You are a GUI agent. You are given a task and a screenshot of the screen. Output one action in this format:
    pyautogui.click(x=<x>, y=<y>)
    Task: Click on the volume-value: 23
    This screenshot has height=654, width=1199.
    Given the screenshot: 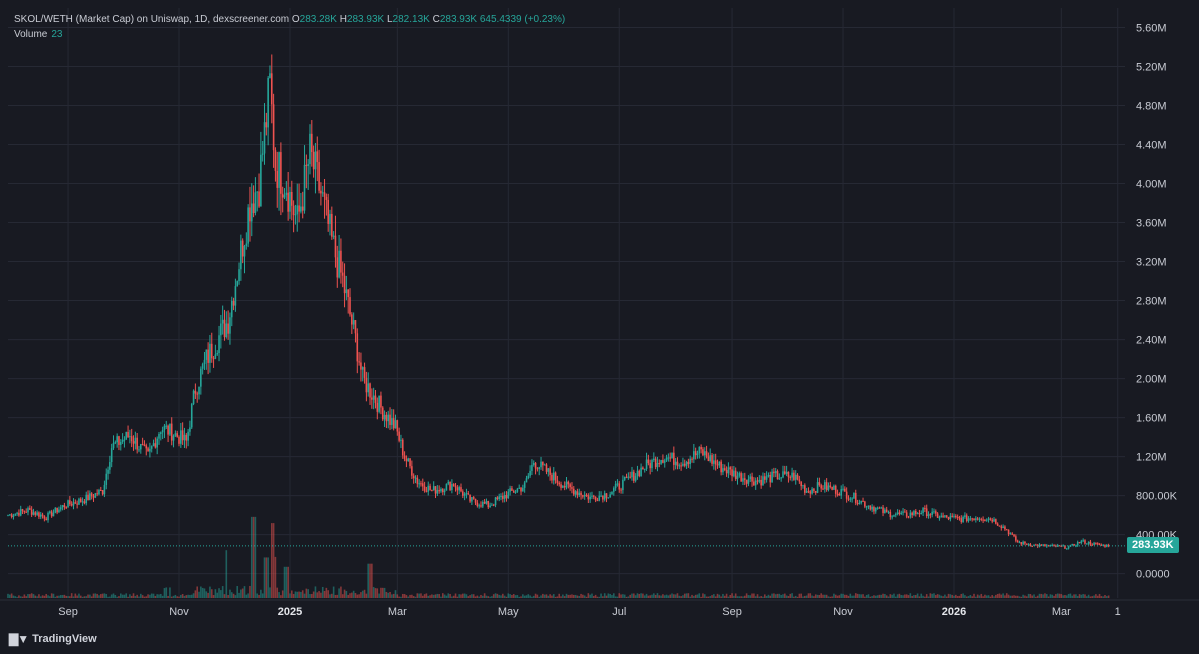 What is the action you would take?
    pyautogui.click(x=57, y=34)
    